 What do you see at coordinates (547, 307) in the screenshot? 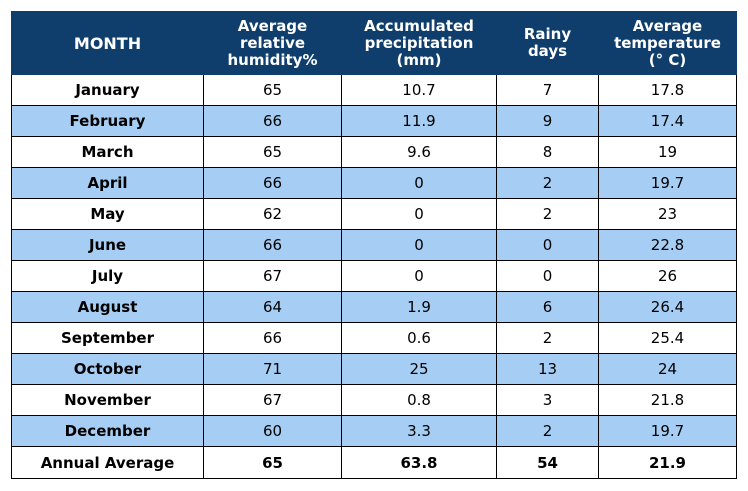
I see `rainy-days-cell: 6` at bounding box center [547, 307].